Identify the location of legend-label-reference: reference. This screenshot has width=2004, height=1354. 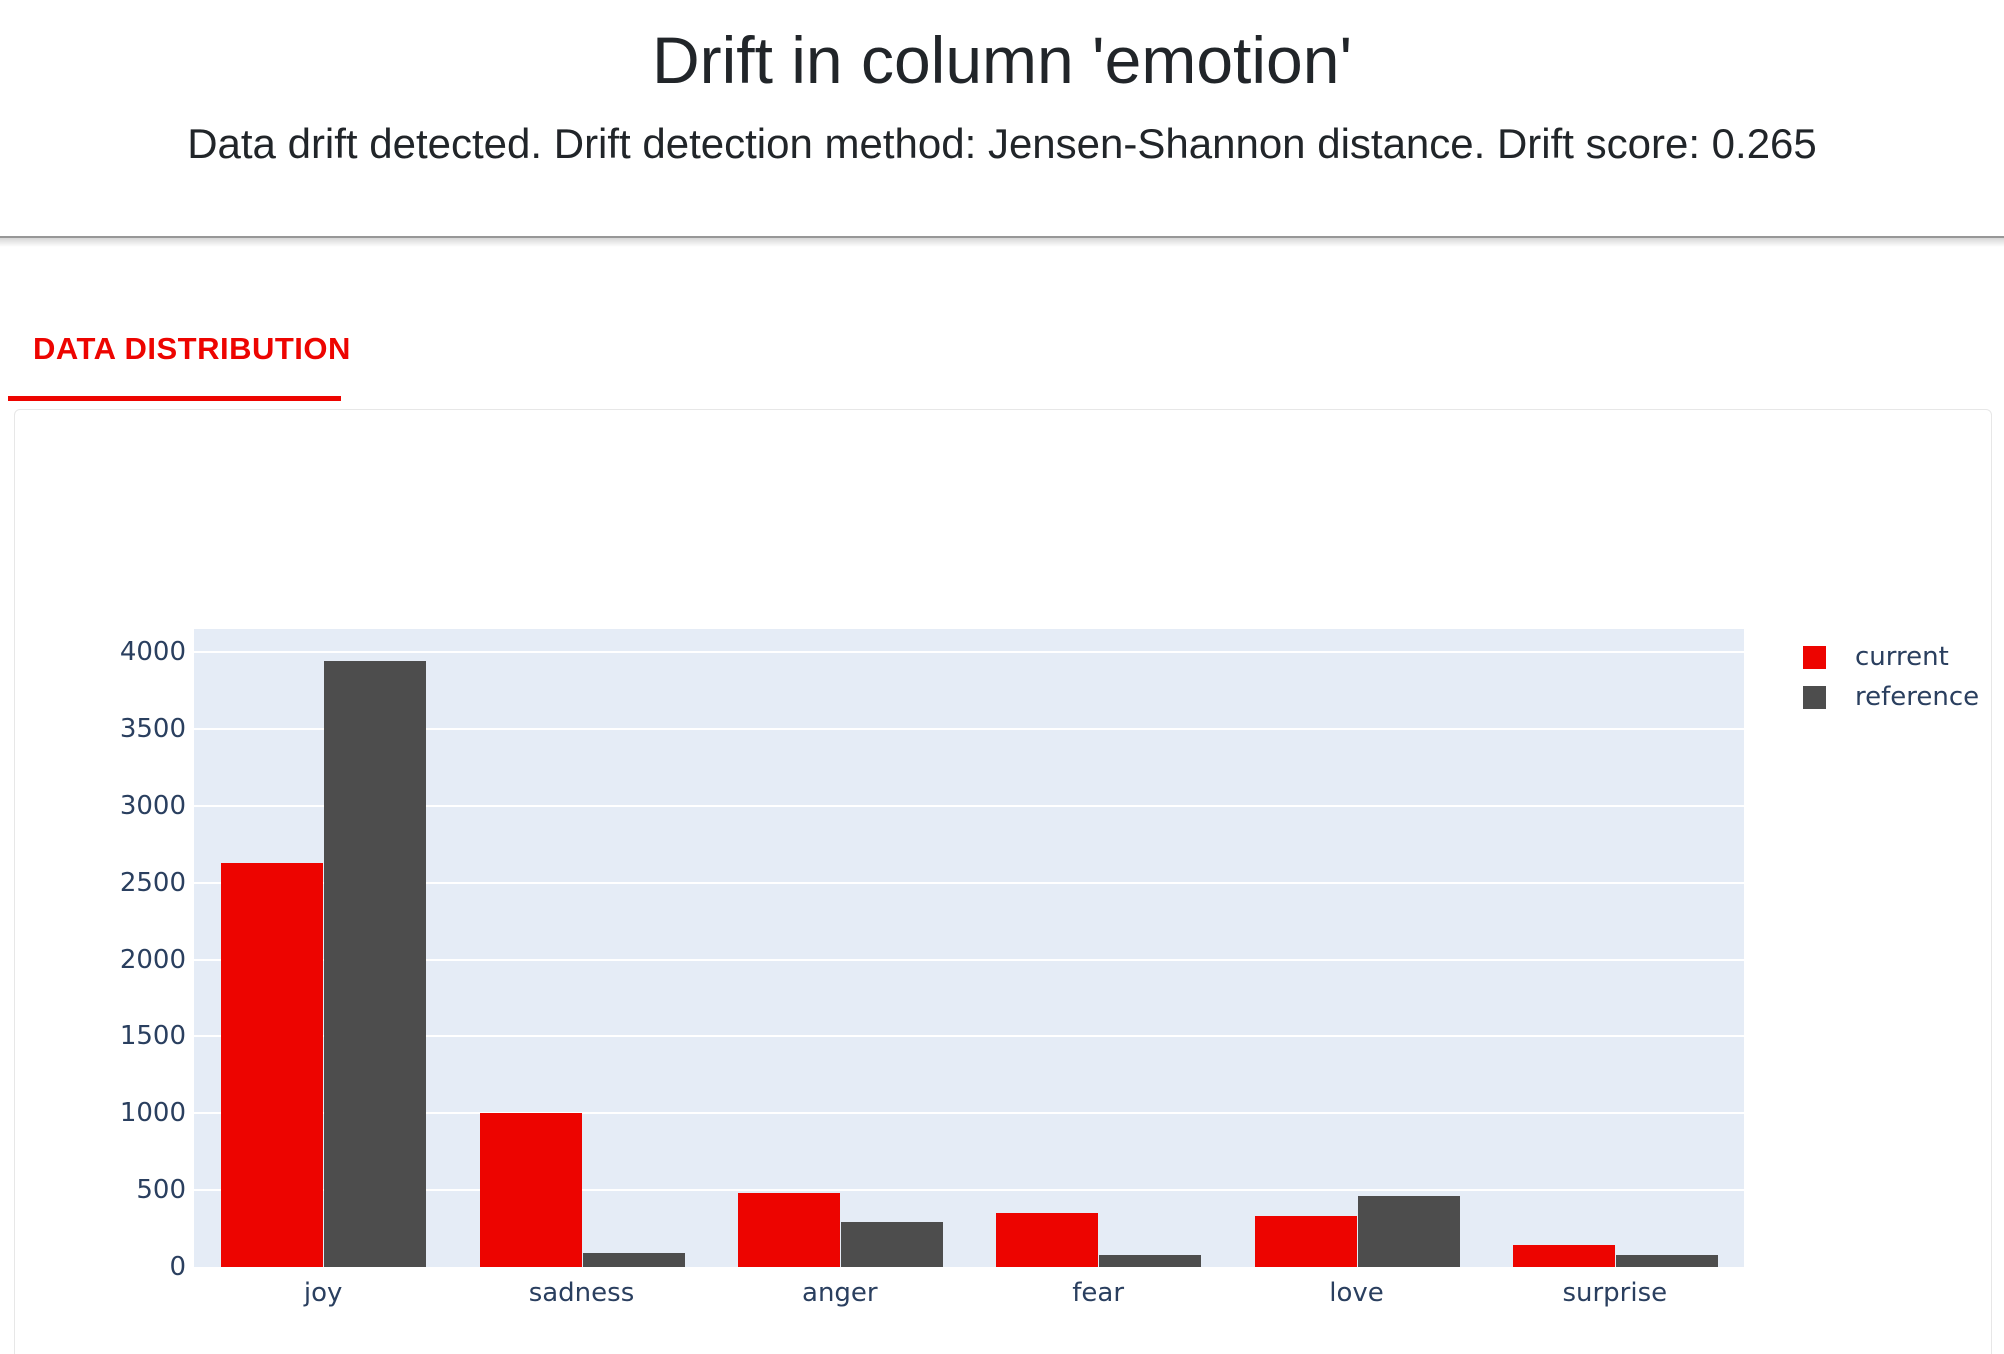
(1917, 697).